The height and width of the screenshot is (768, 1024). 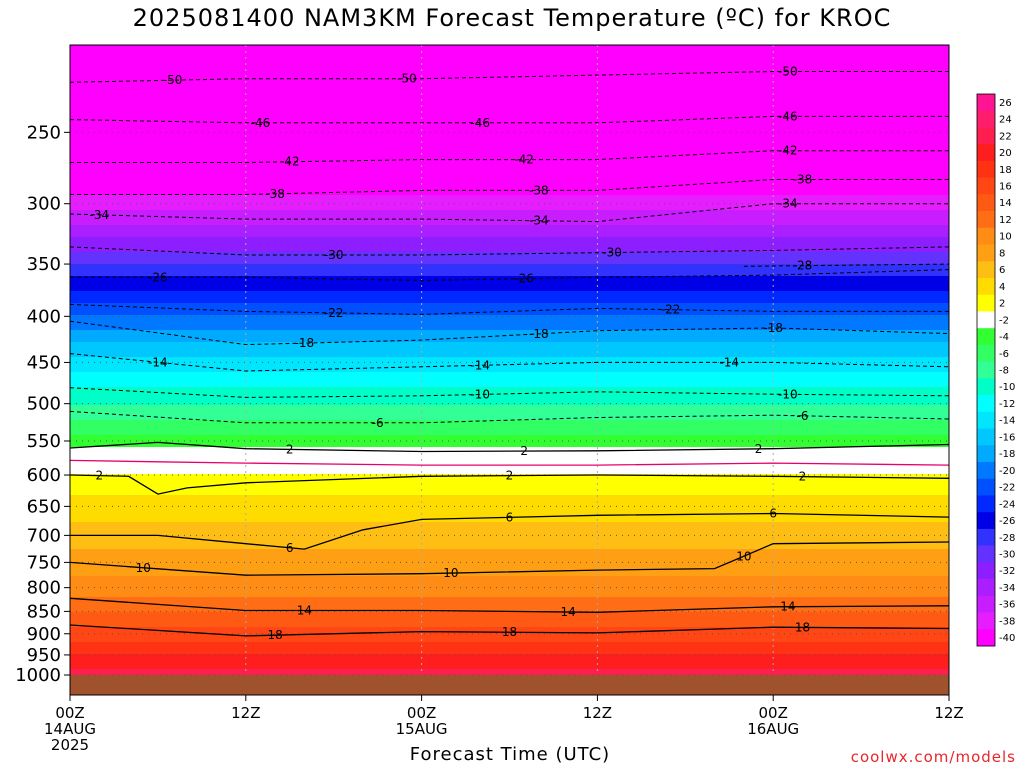 I want to click on contour-label: 14, so click(x=567, y=612).